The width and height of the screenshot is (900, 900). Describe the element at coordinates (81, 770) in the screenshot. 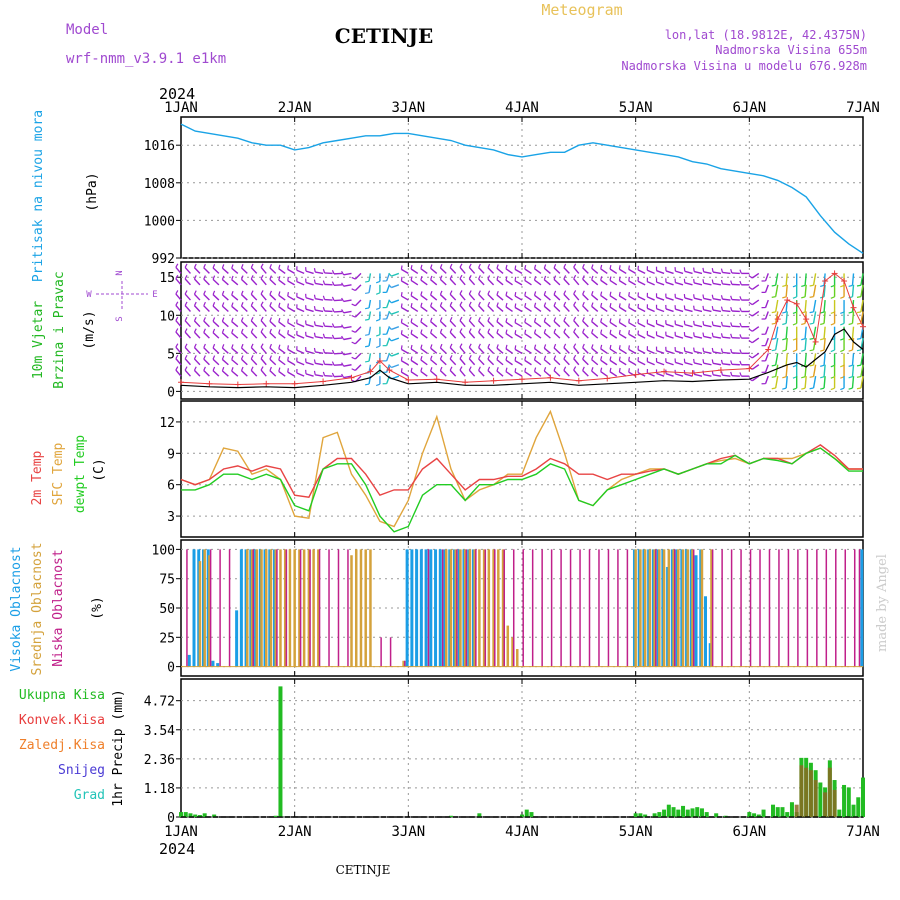

I see `precip-legend-snow: Snijeg` at that location.